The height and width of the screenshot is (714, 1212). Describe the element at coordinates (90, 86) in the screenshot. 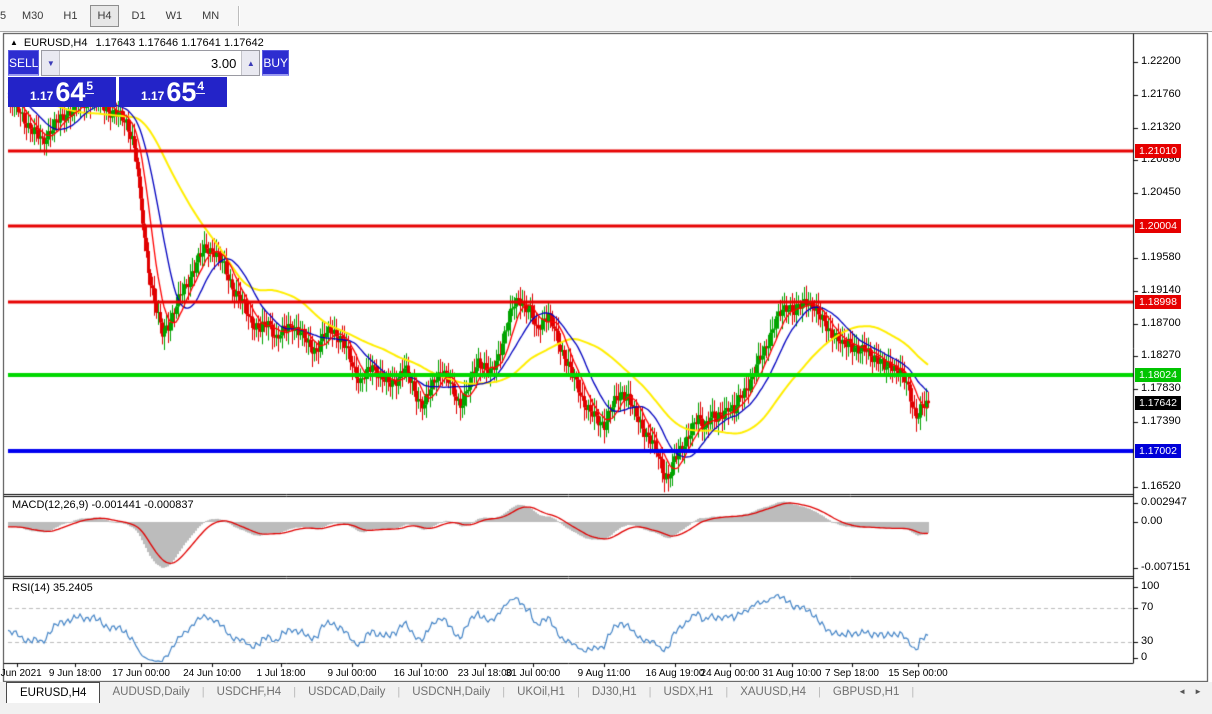

I see `sell-price-pip: 5` at that location.